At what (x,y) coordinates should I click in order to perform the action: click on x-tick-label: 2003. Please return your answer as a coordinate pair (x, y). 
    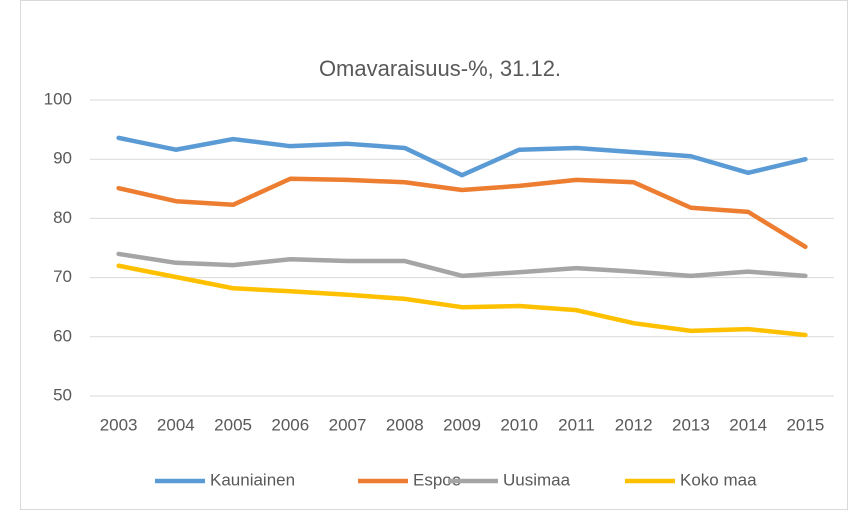
    Looking at the image, I should click on (119, 424).